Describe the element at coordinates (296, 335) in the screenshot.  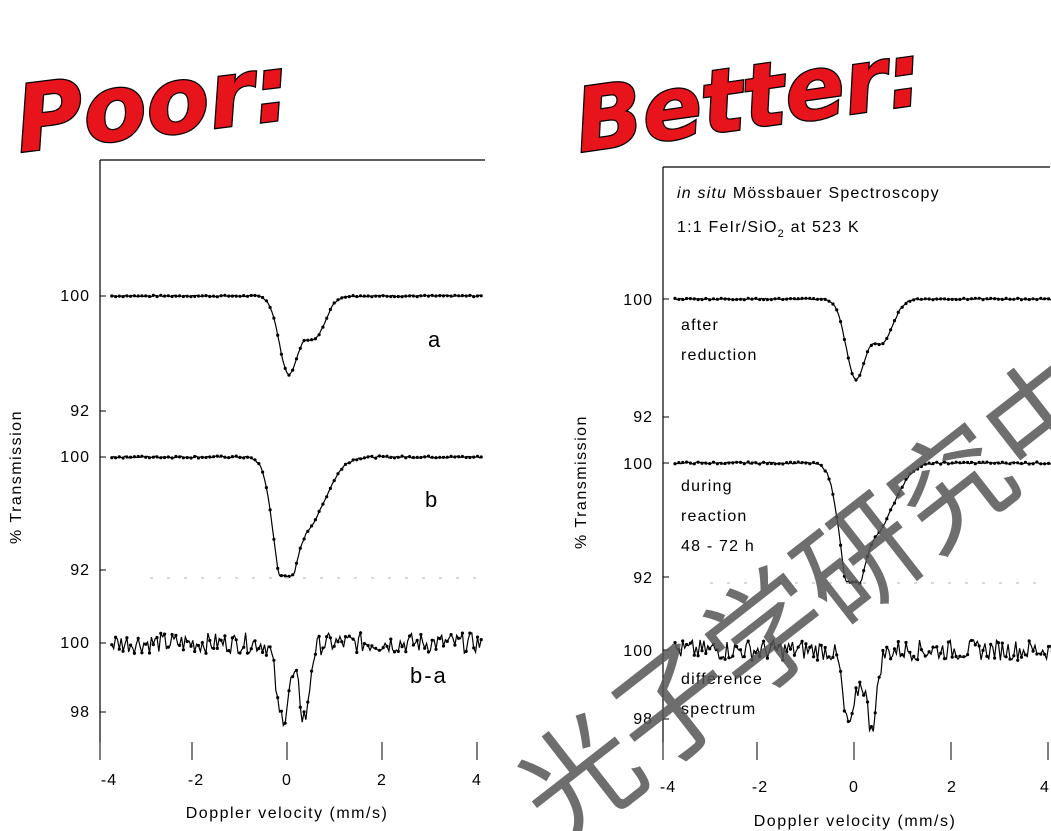
I see `left-spectrum-a` at that location.